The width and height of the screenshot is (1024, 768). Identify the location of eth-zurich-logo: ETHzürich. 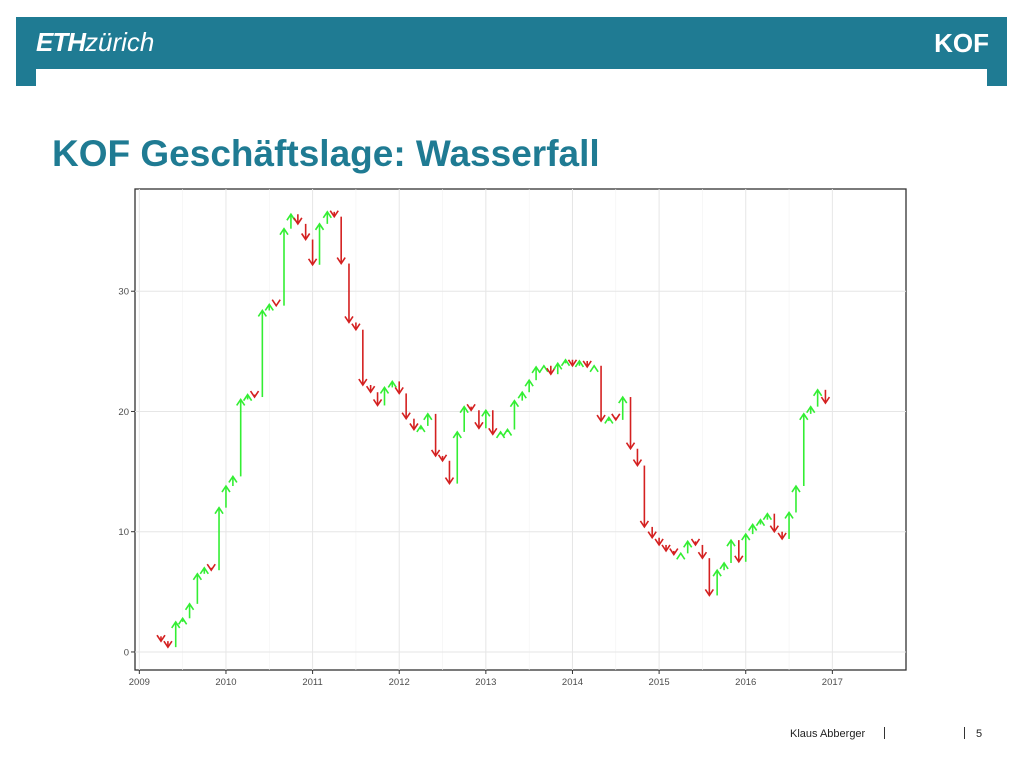
(95, 42).